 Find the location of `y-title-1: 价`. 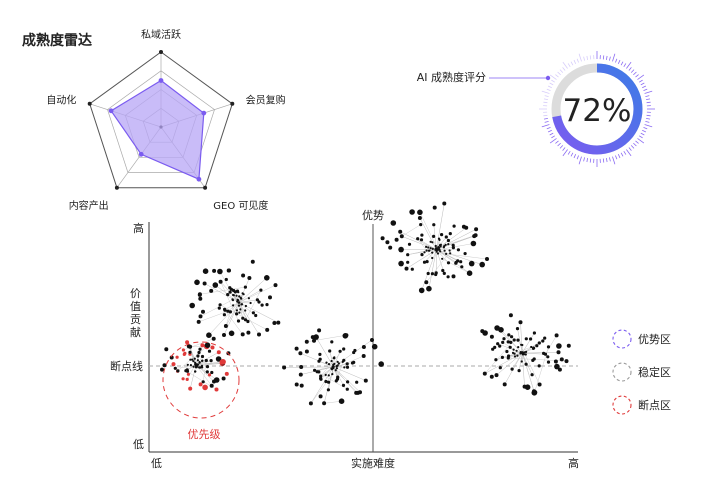

y-title-1: 价 is located at coordinates (135, 293).